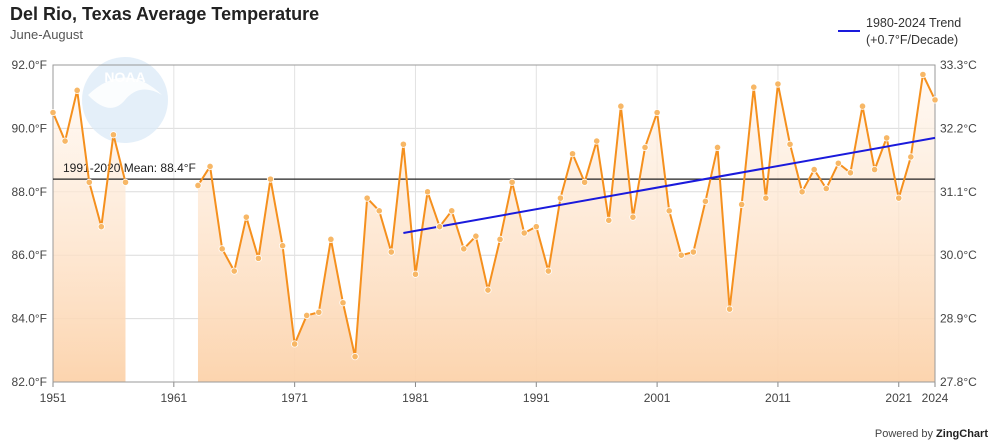 This screenshot has height=446, width=1000. Describe the element at coordinates (29, 382) in the screenshot. I see `y-tick-label-f: 82.0°F` at that location.